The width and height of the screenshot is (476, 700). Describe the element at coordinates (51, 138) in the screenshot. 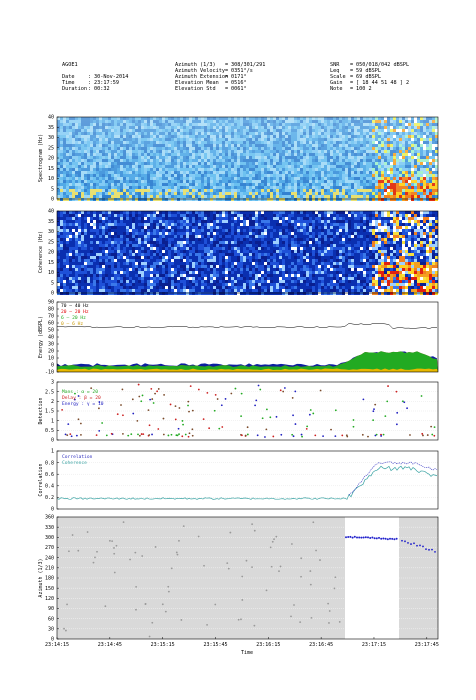

I see `ytick-label: 30` at that location.